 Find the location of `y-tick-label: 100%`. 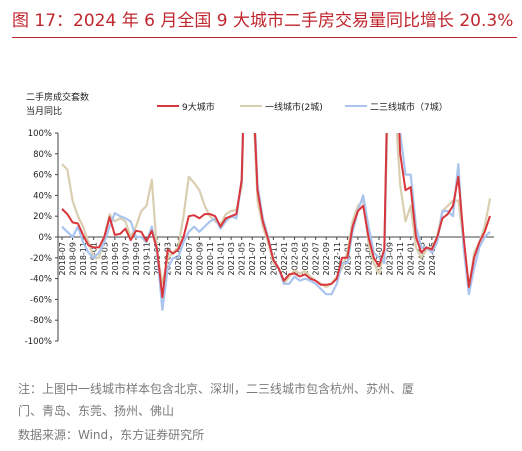

y-tick-label: 100% is located at coordinates (40, 134).